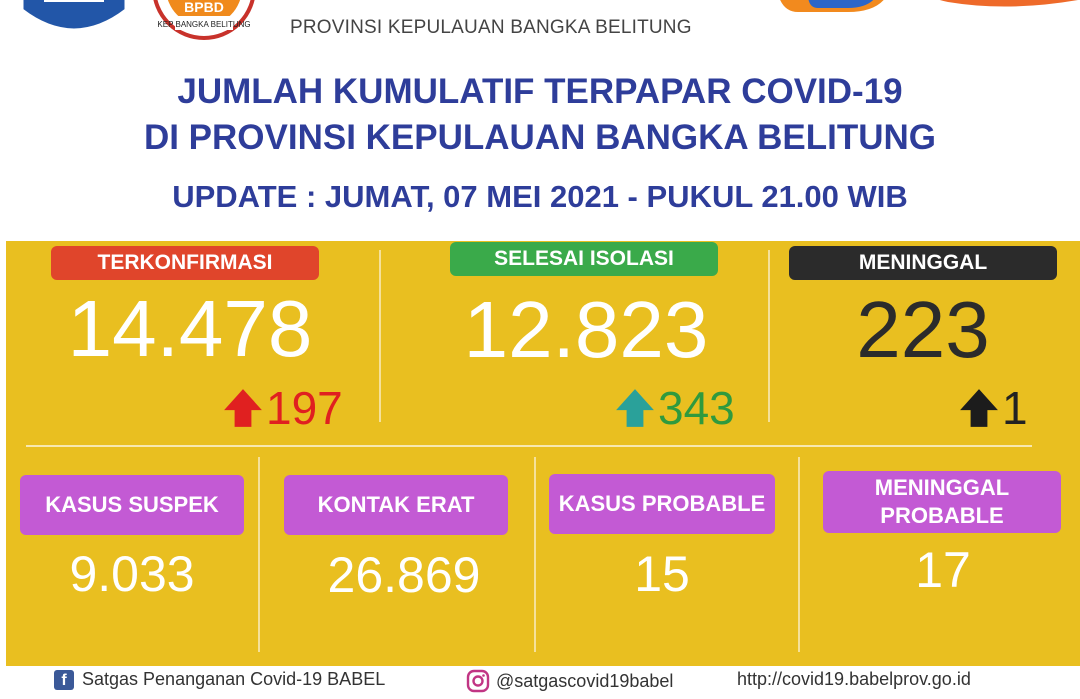 Image resolution: width=1080 pixels, height=699 pixels. Describe the element at coordinates (304, 408) in the screenshot. I see `terkonfirmasi-delta-value: 197` at that location.